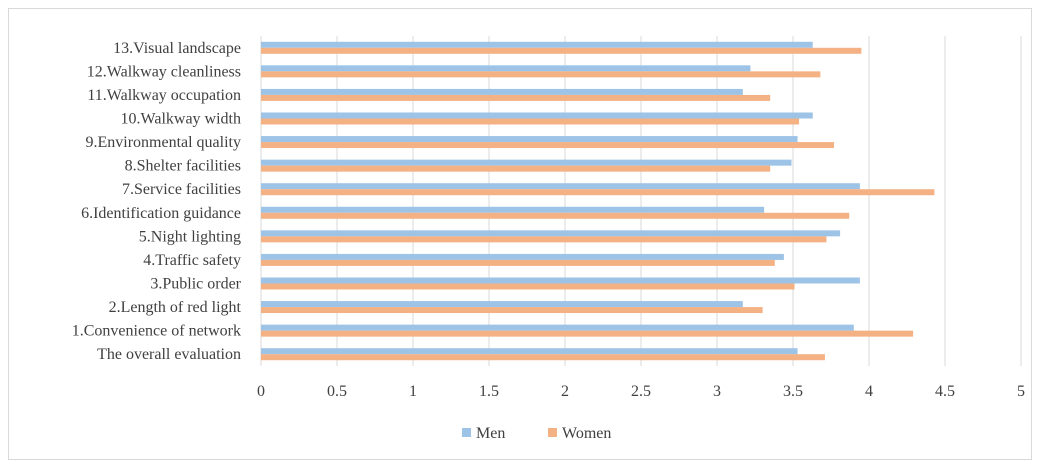 The image size is (1042, 468). I want to click on category-label: 6.Identification guidance, so click(161, 213).